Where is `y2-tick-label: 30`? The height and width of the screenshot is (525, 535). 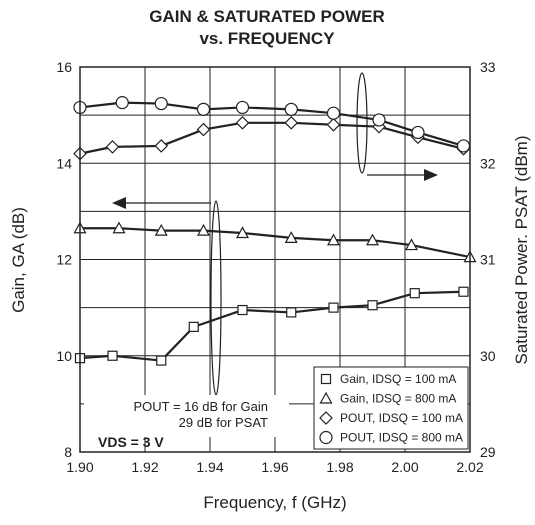
y2-tick-label: 30 is located at coordinates (488, 356).